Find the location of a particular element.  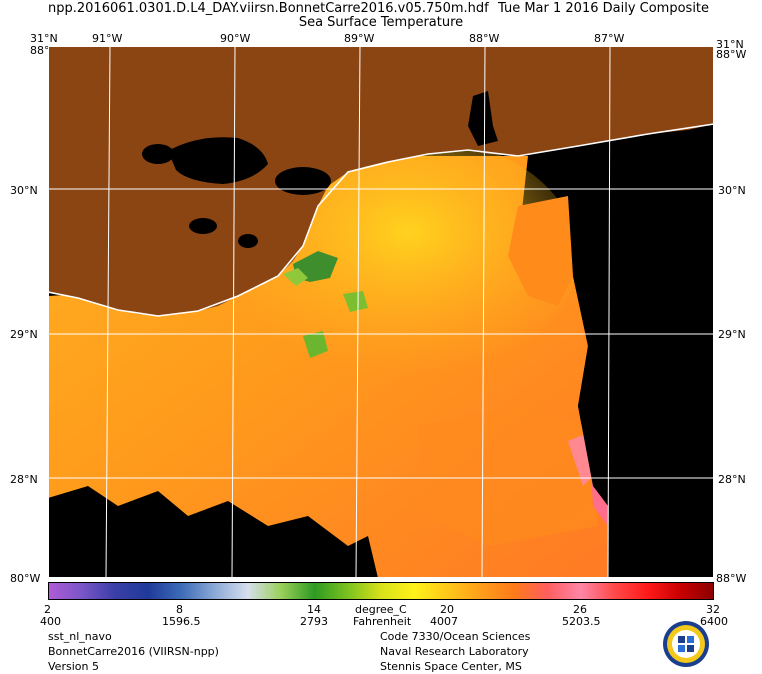

corner-label-top-left: 31°N is located at coordinates (44, 38).